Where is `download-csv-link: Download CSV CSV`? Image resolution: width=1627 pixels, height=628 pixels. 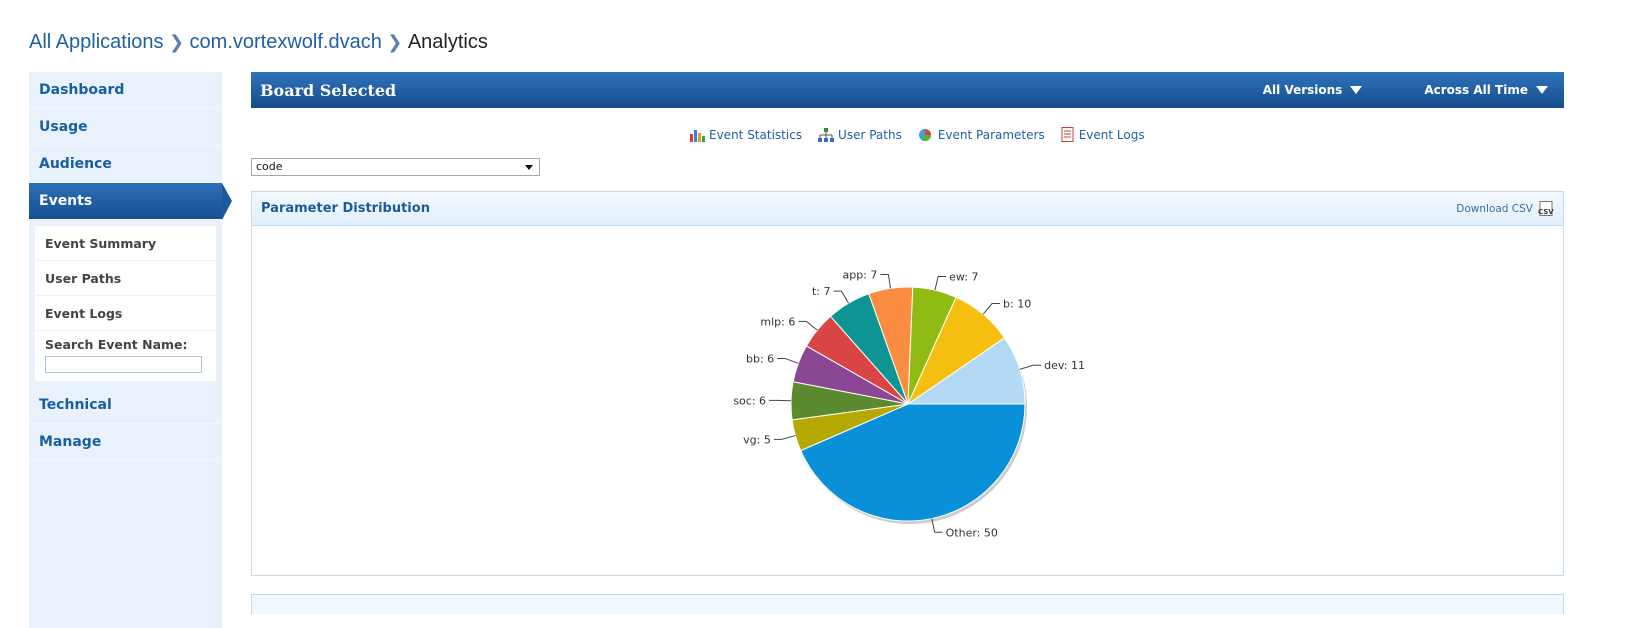
download-csv-link: Download CSV CSV is located at coordinates (1505, 208).